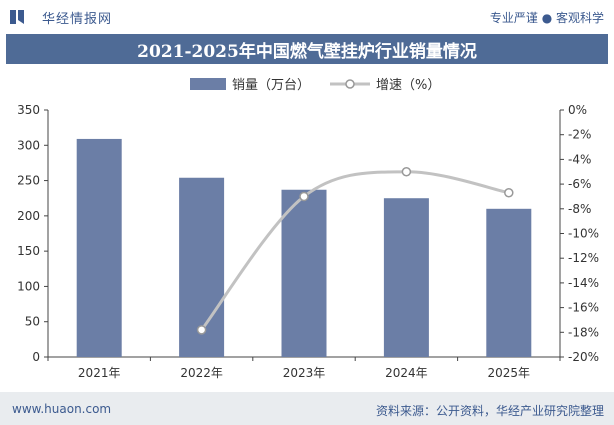 This screenshot has width=614, height=425. Describe the element at coordinates (579, 159) in the screenshot. I see `y-right-tick-label: -4%` at that location.